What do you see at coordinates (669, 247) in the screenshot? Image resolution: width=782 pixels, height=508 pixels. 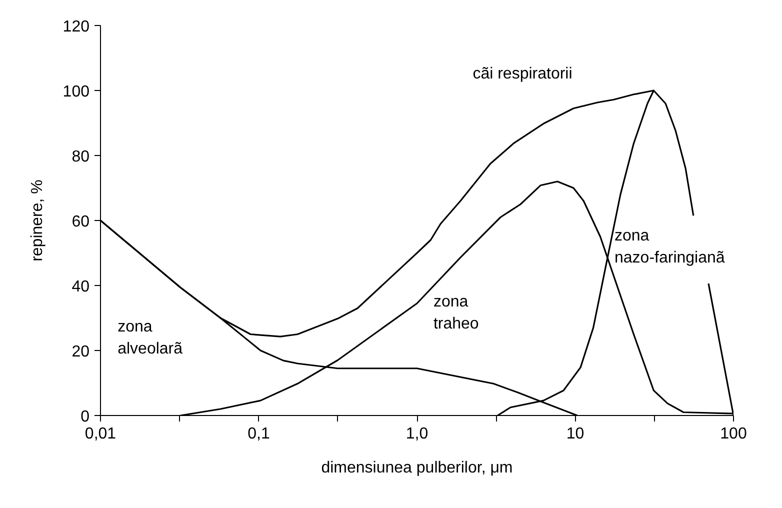 I see `series-label: zona nazo-faringianã` at bounding box center [669, 247].